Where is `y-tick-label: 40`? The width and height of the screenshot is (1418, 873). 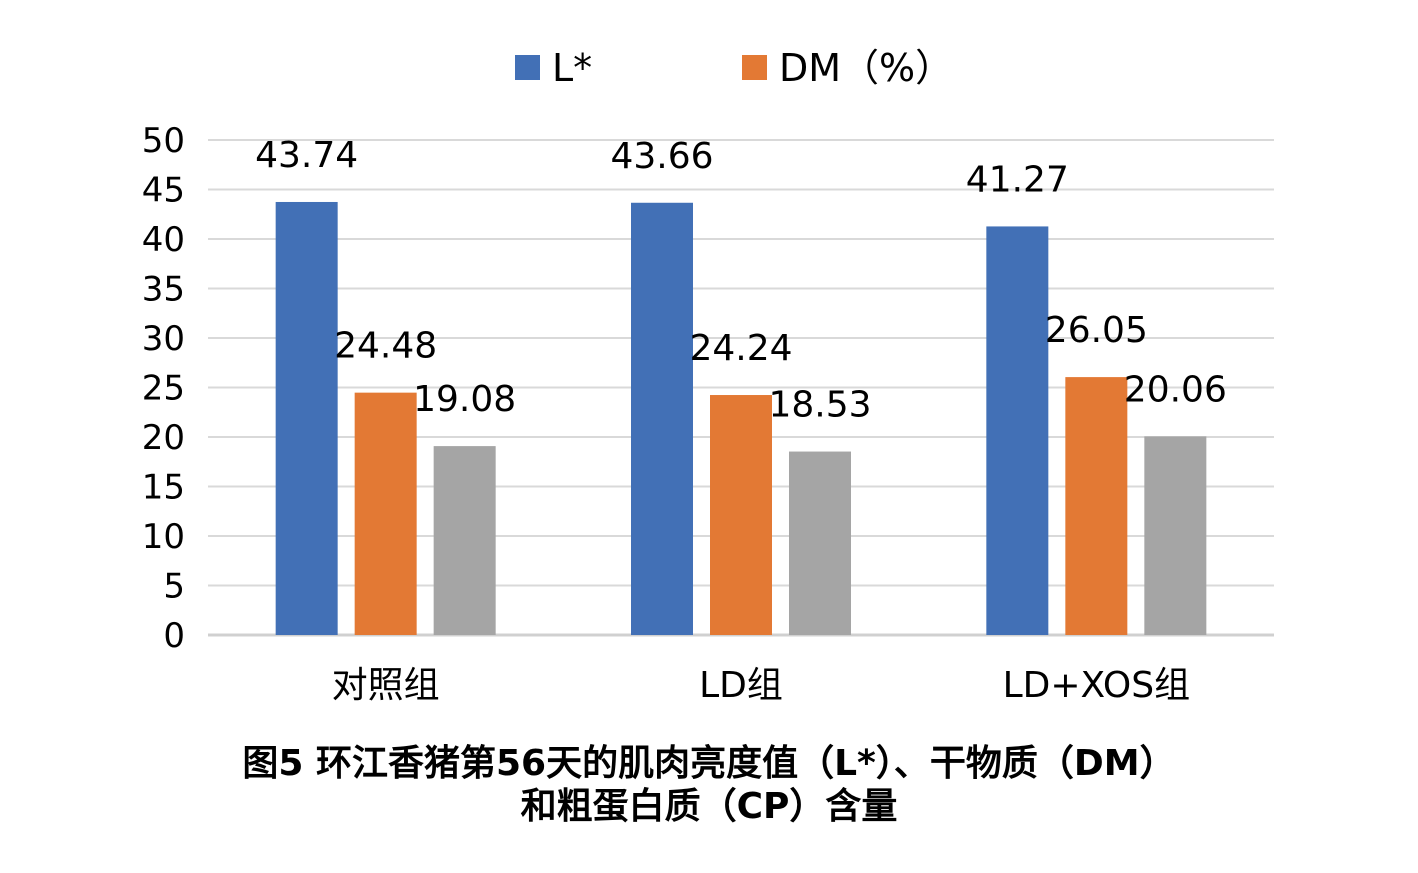
y-tick-label: 40 is located at coordinates (163, 240).